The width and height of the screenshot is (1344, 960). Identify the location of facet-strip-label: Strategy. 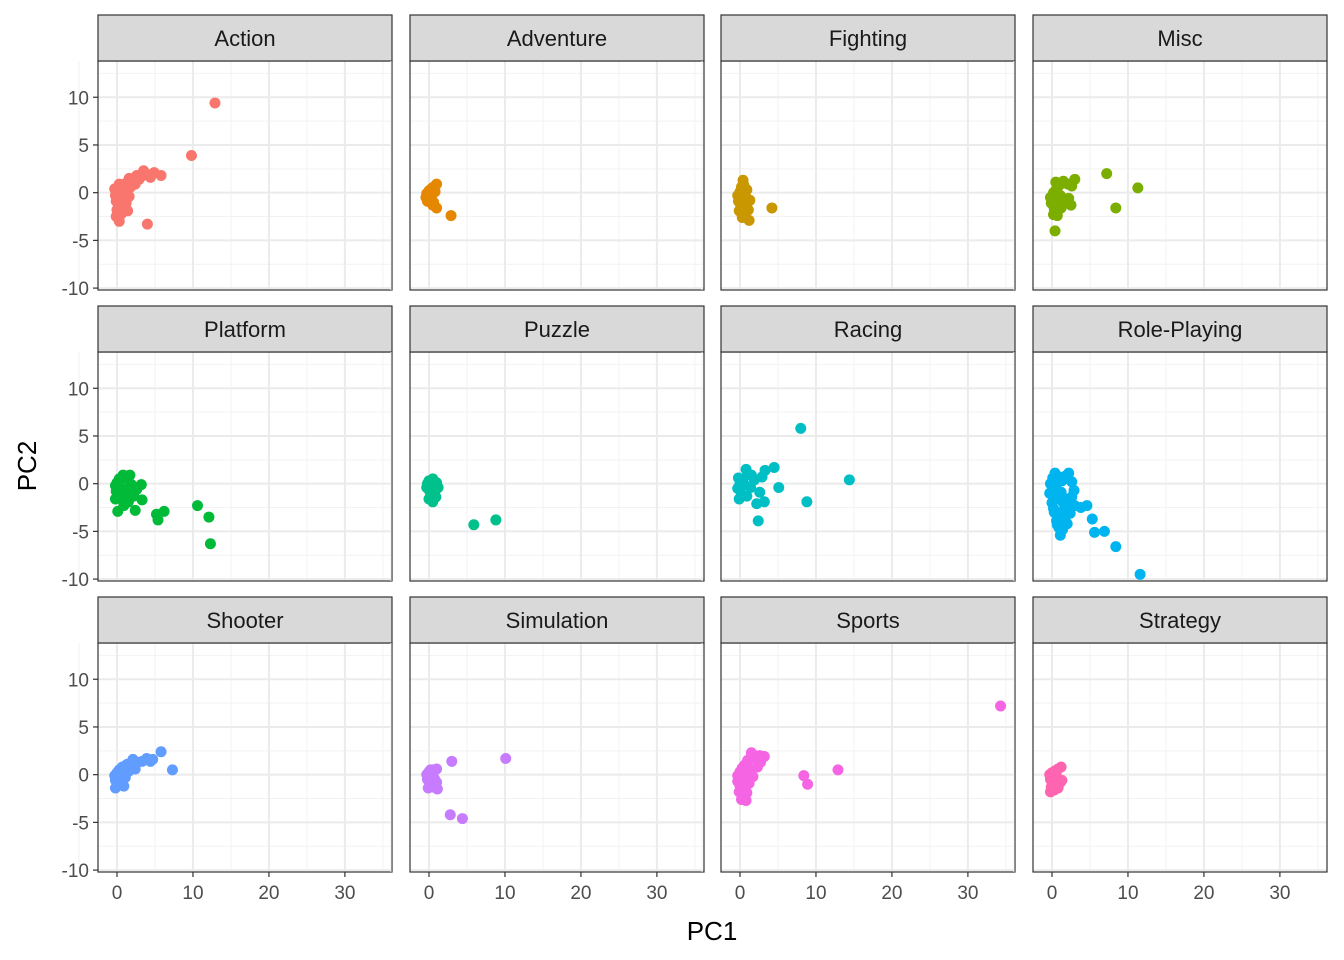
(1180, 620).